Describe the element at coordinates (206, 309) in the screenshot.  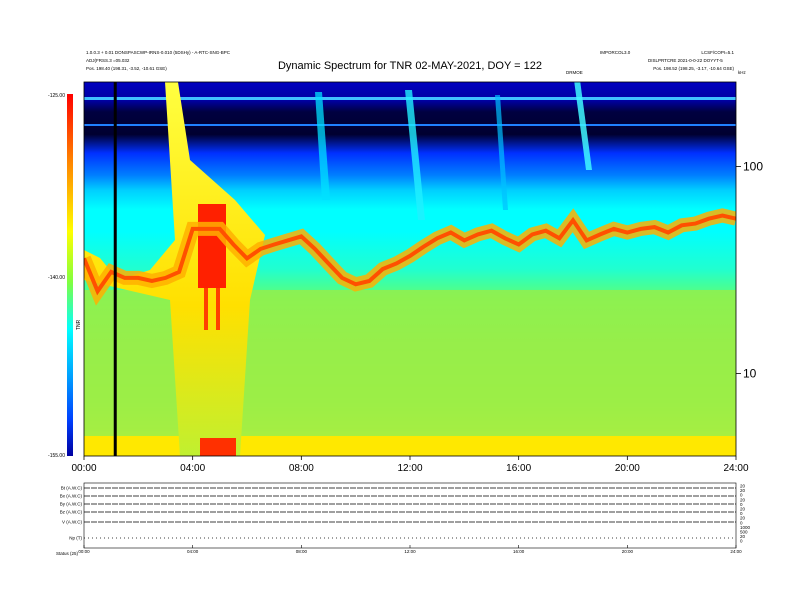
I see `intense-emission-streak` at that location.